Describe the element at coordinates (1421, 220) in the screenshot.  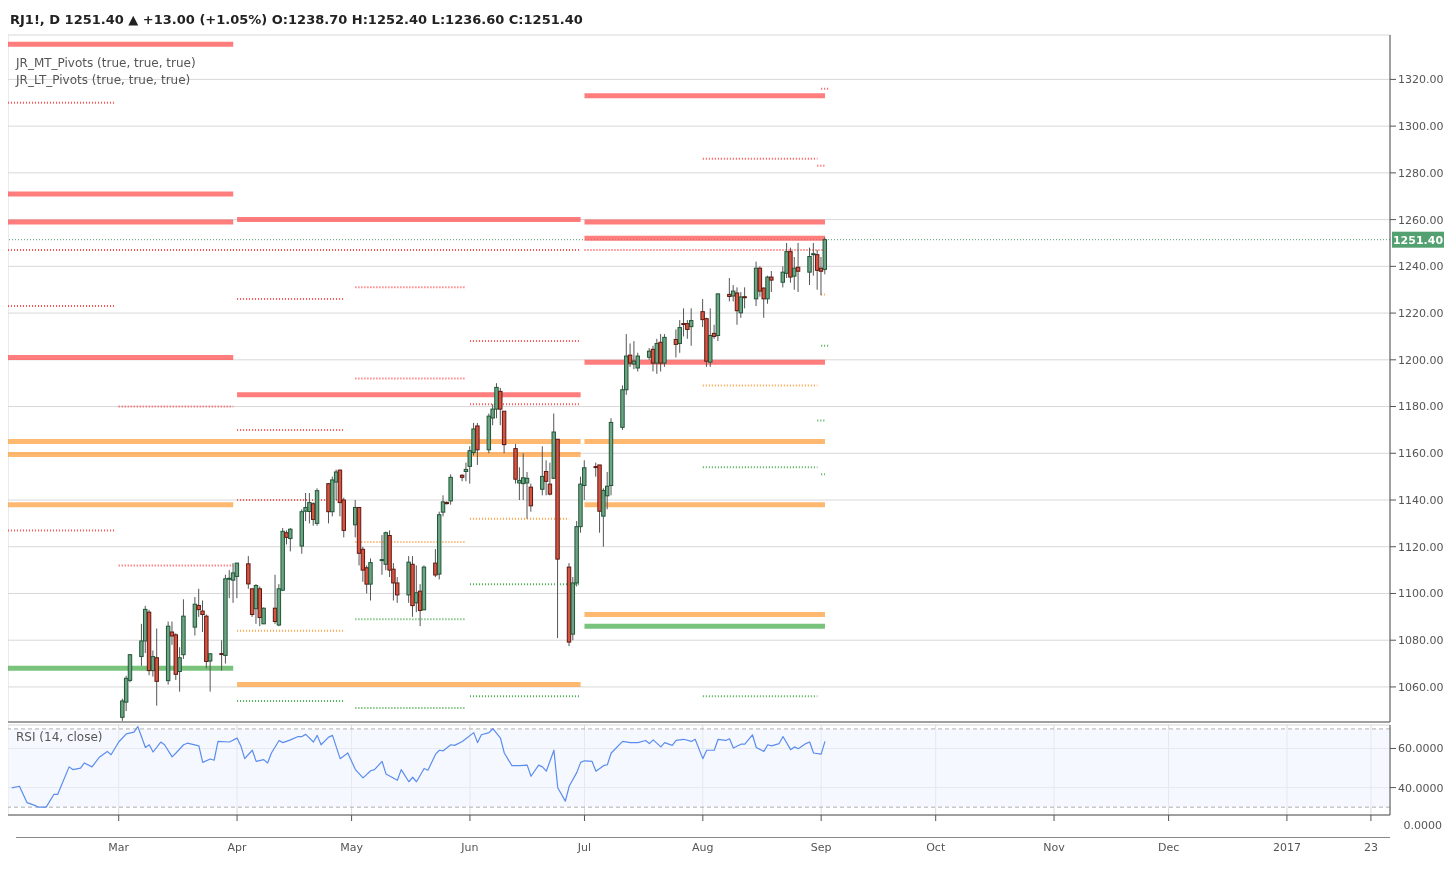
I see `y-tick-label: 1260.00` at that location.